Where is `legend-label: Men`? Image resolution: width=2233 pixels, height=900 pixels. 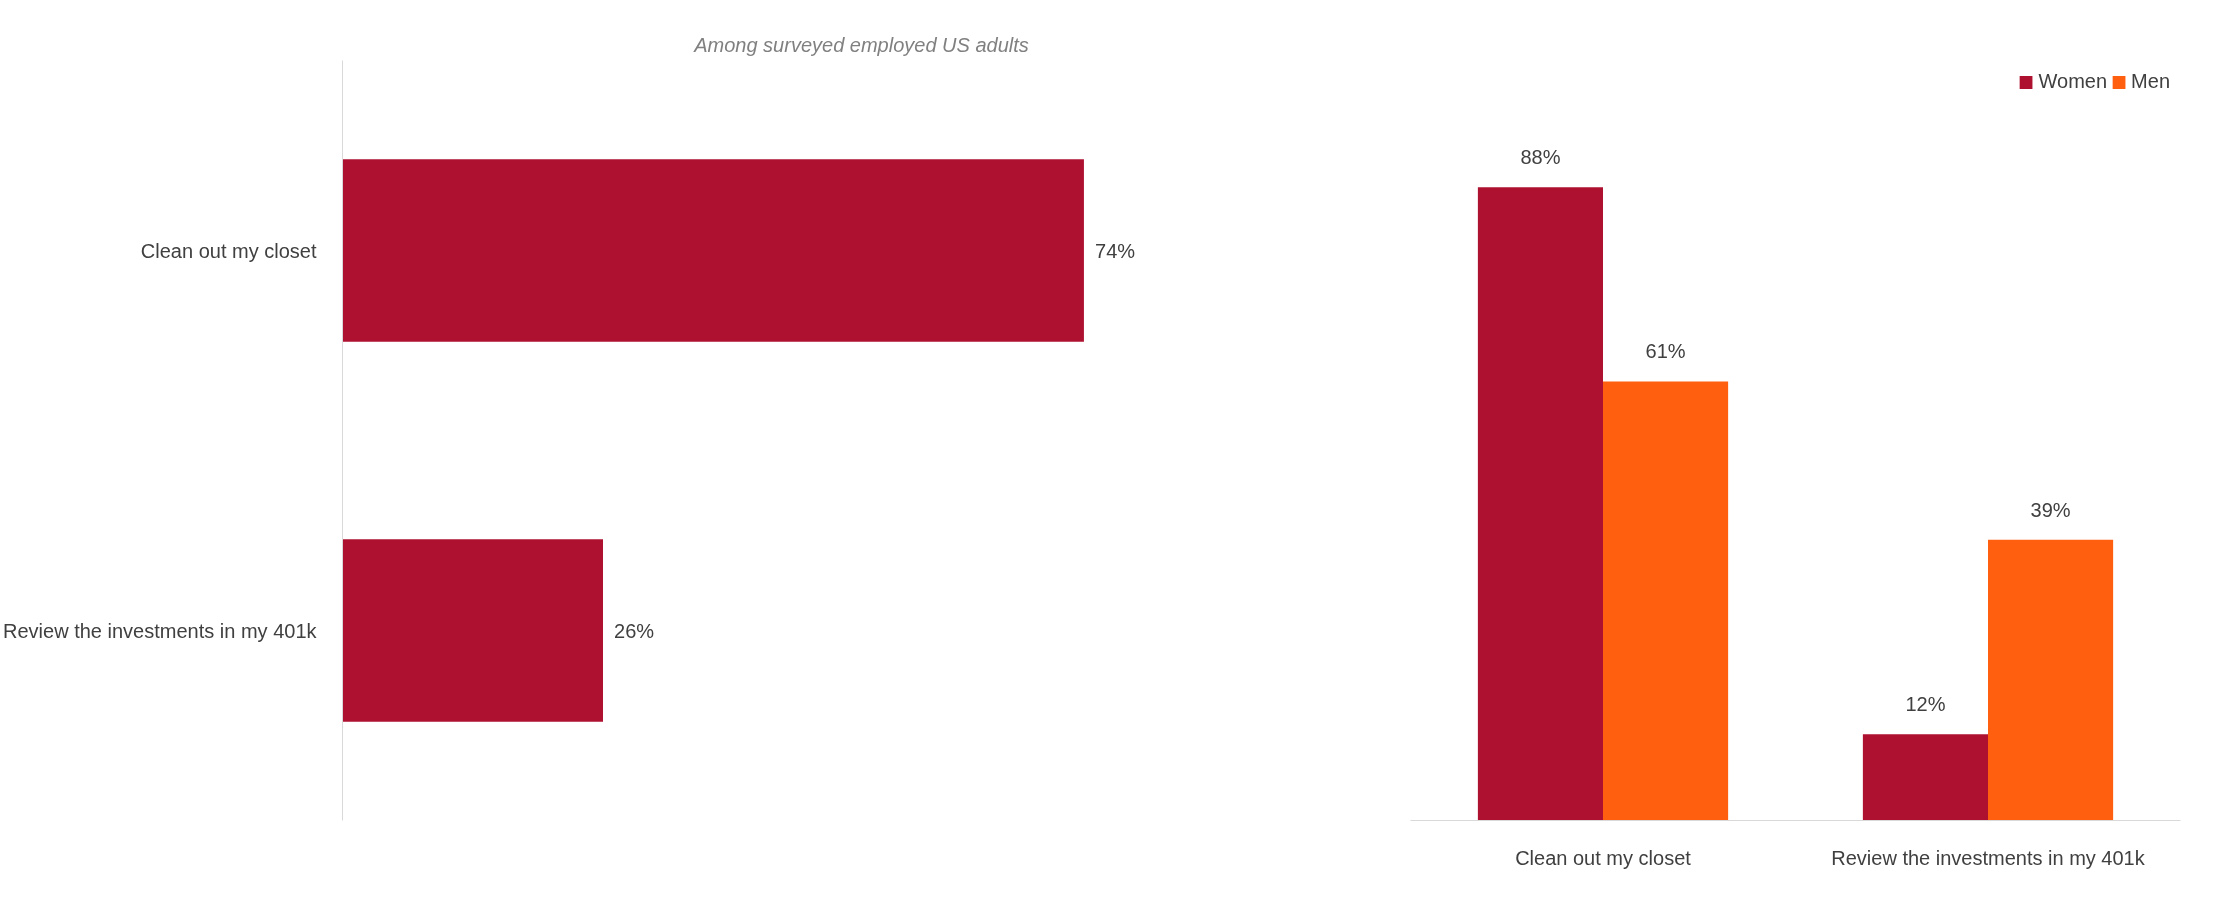
legend-label: Men is located at coordinates (2150, 81).